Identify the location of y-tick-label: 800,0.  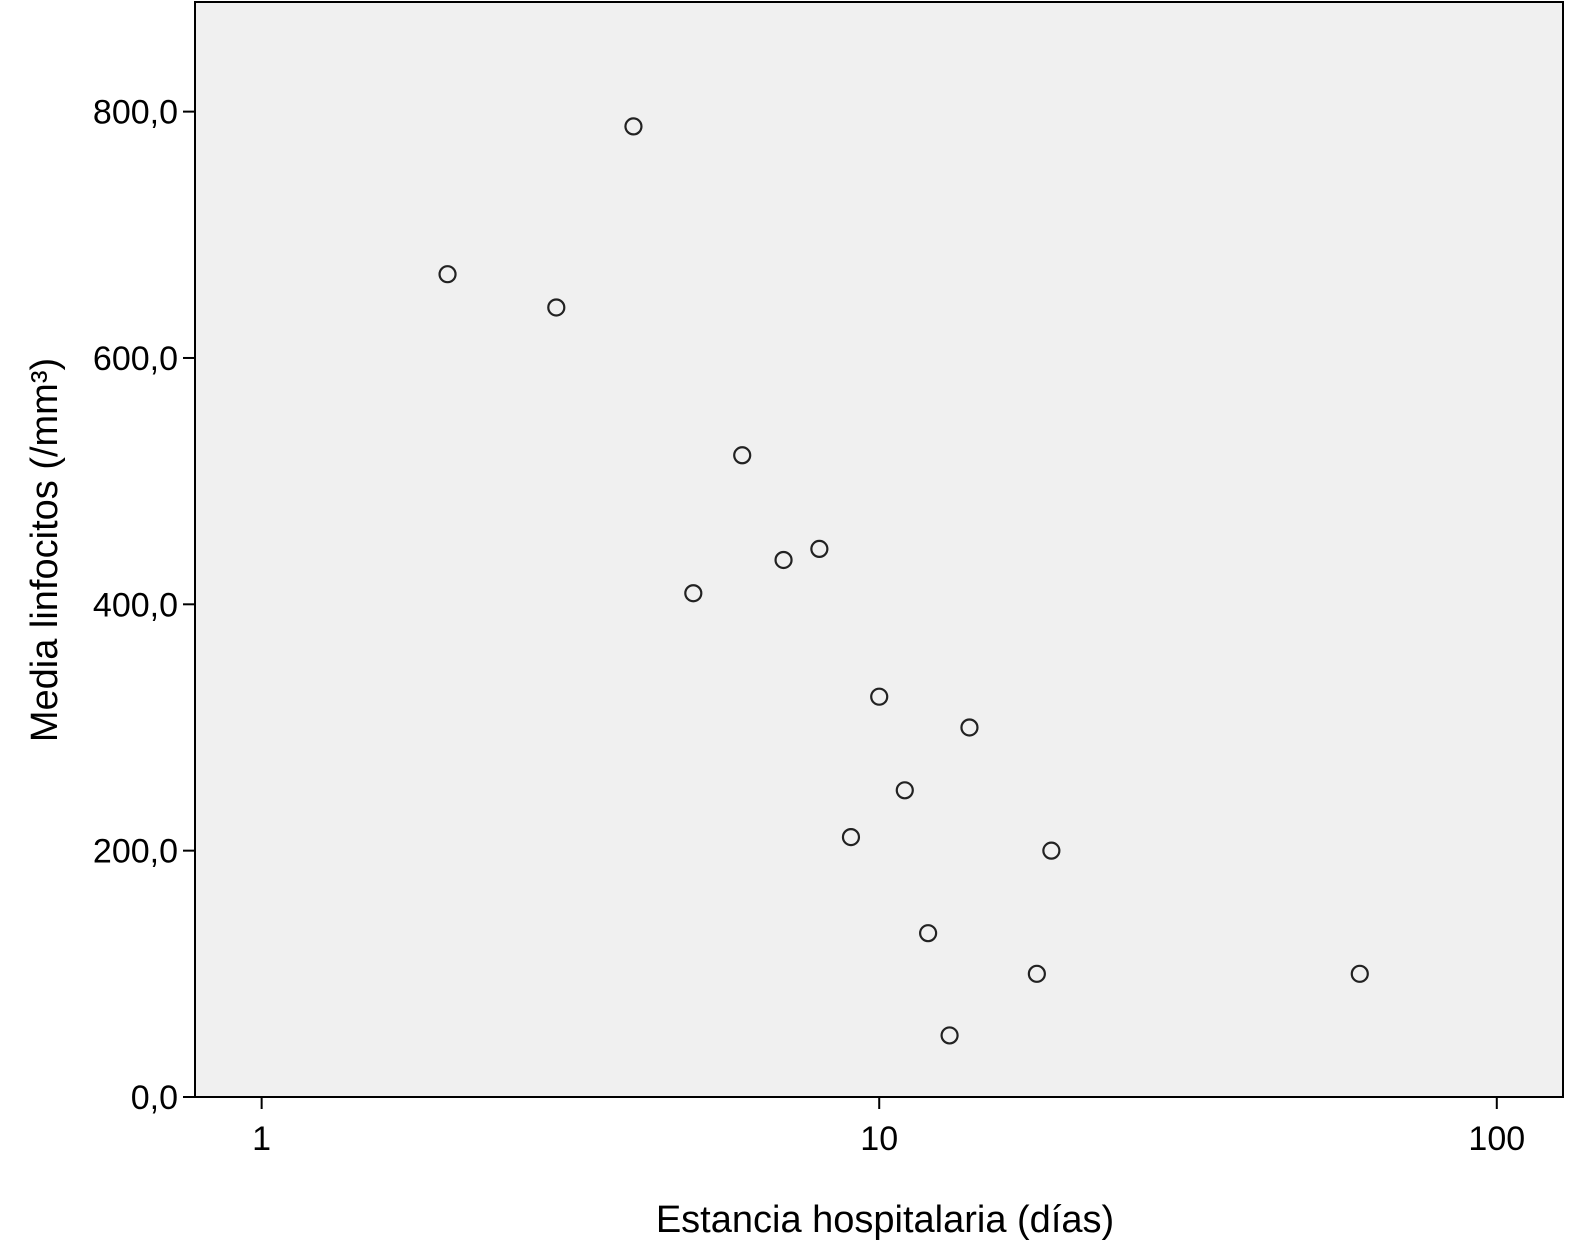
(135, 113).